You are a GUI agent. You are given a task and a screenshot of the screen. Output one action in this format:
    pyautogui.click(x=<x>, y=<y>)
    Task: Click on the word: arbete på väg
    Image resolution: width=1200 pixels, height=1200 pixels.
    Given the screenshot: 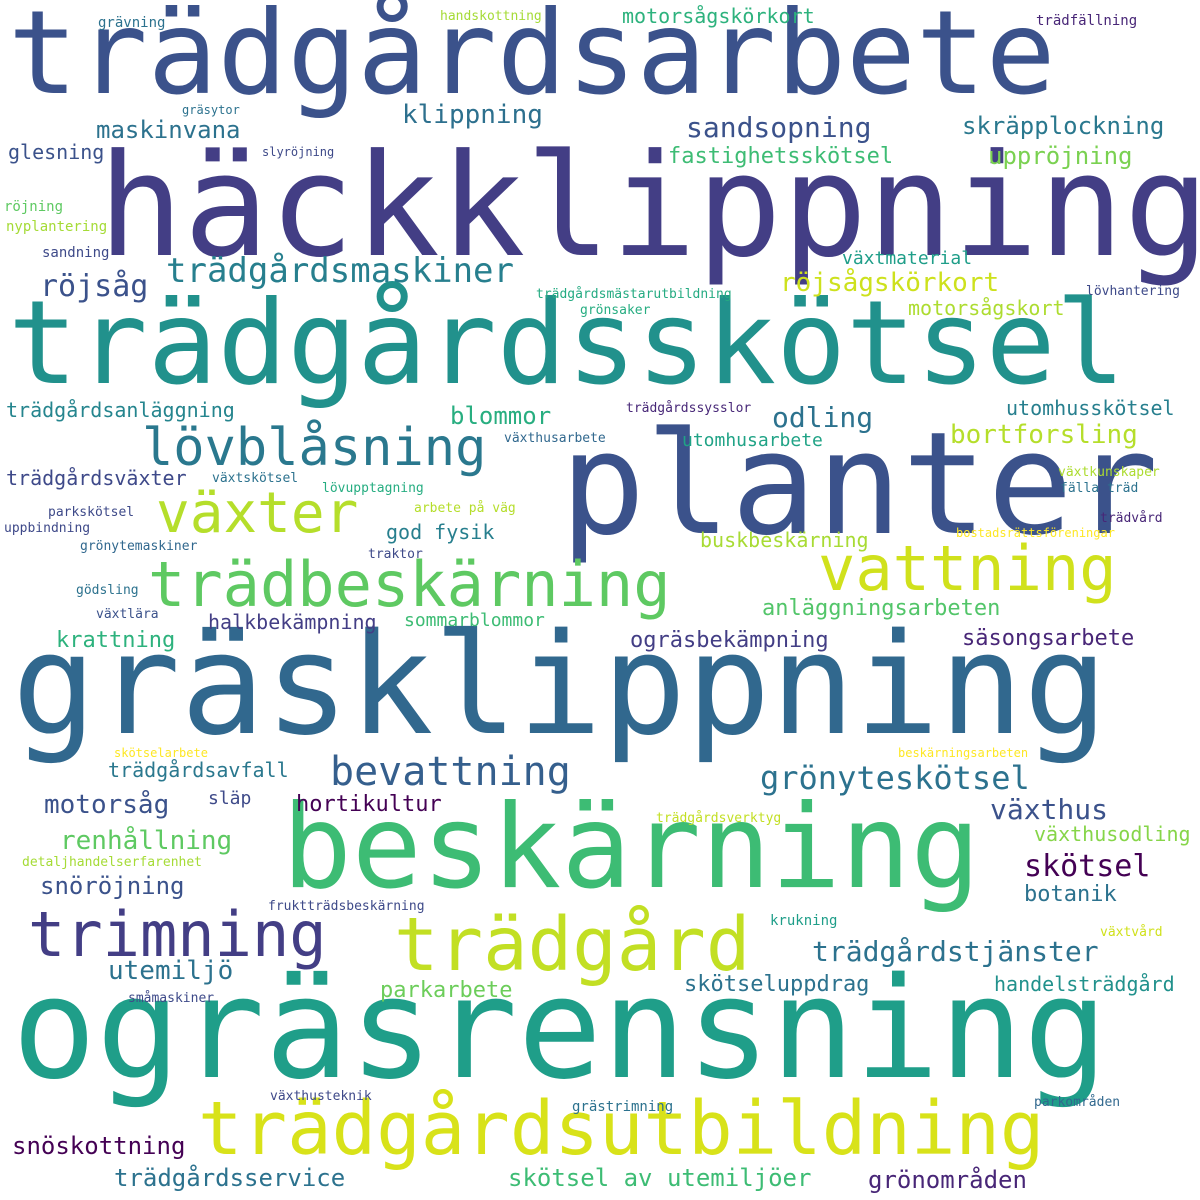 What is the action you would take?
    pyautogui.click(x=465, y=508)
    